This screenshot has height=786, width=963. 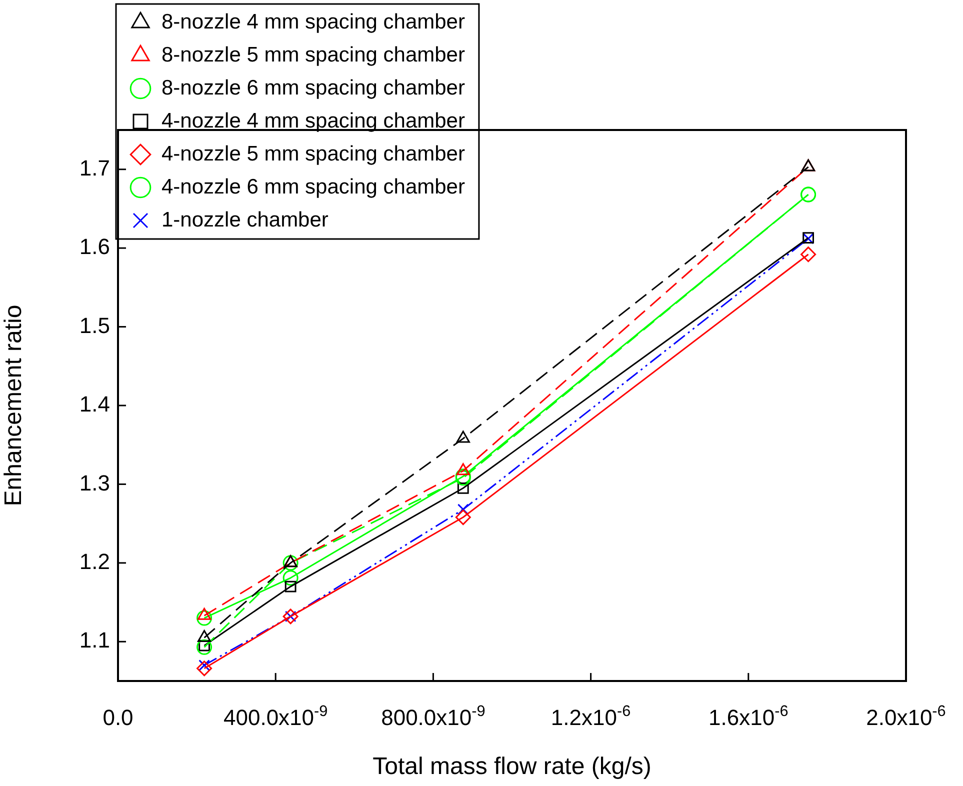 What do you see at coordinates (313, 88) in the screenshot?
I see `legend-label: 8-nozzle 6 mm spacing chamber` at bounding box center [313, 88].